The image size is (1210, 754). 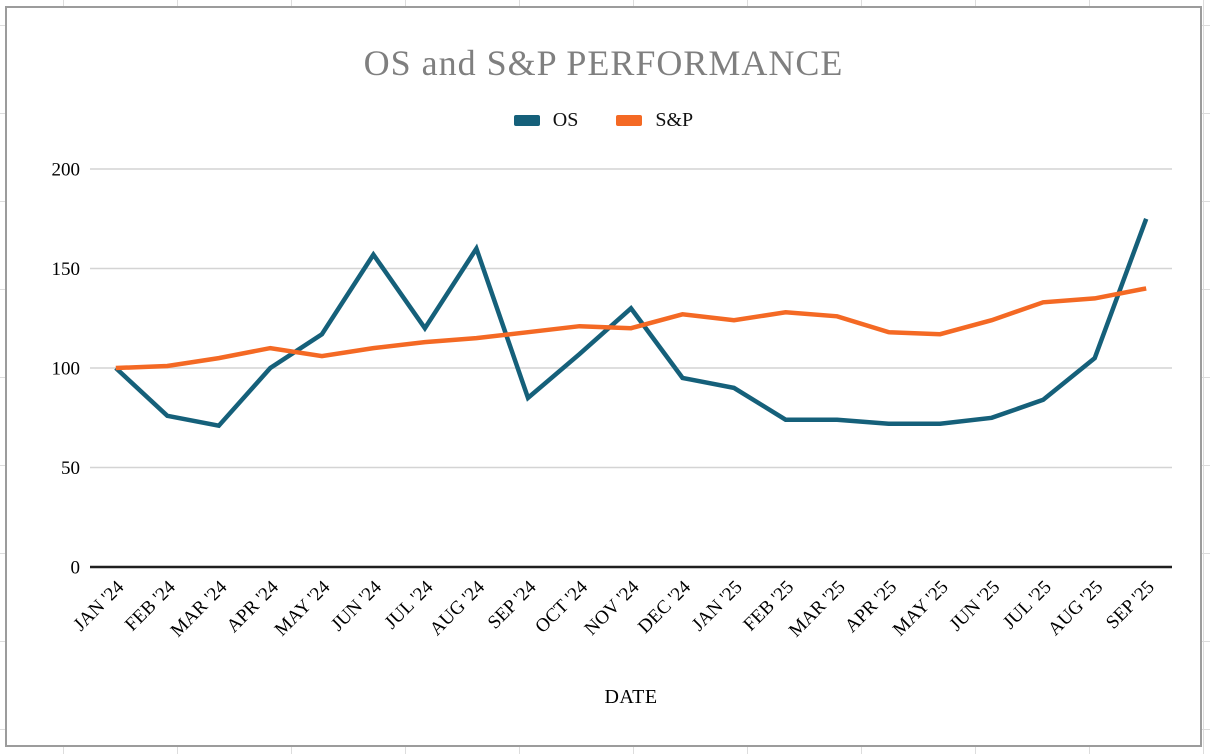 What do you see at coordinates (674, 120) in the screenshot?
I see `legend-label-sp: S&P` at bounding box center [674, 120].